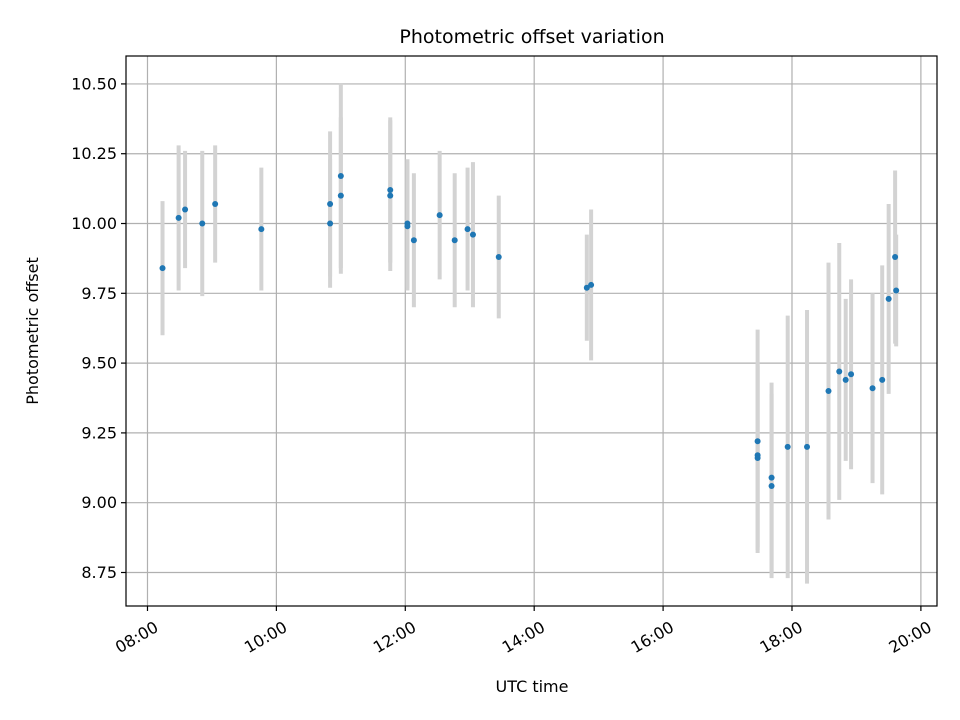  I want to click on x-tick-label: 08:00, so click(136, 637).